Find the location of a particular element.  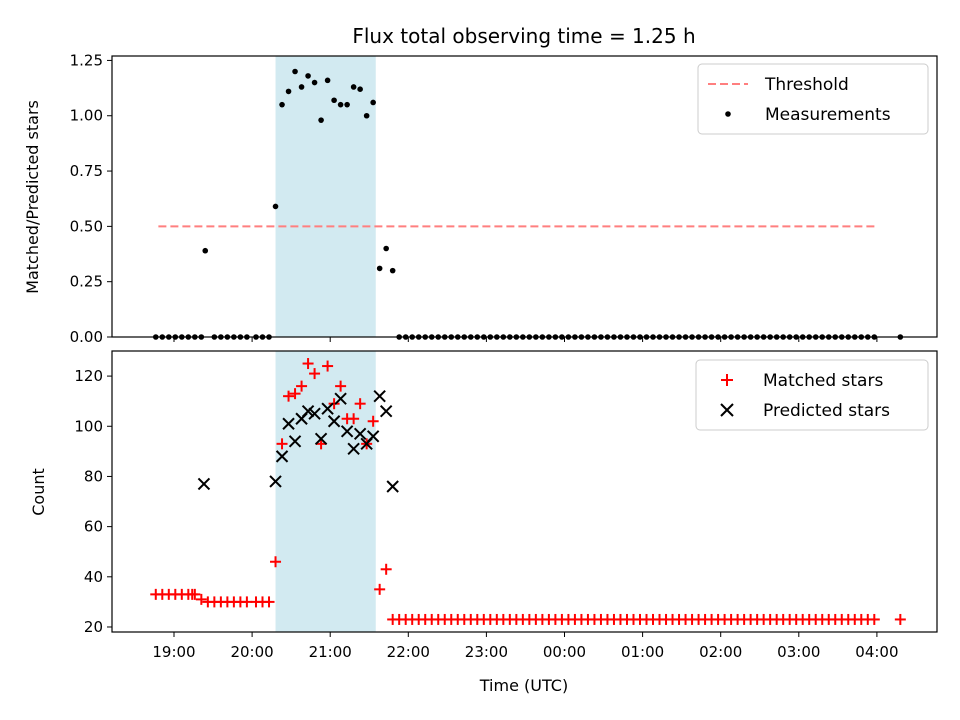

legend-measurements-label: Measurements is located at coordinates (828, 115).